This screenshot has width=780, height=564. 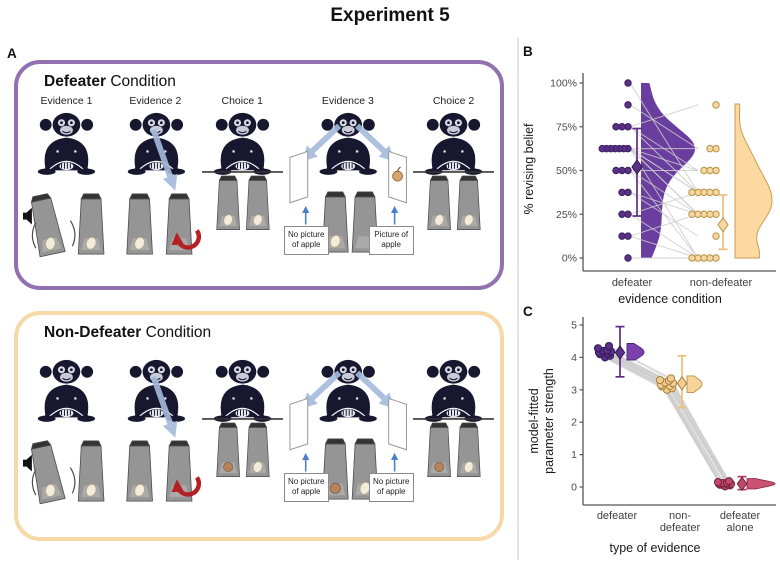 I want to click on defeater-title-bold: Defeater, so click(x=75, y=81).